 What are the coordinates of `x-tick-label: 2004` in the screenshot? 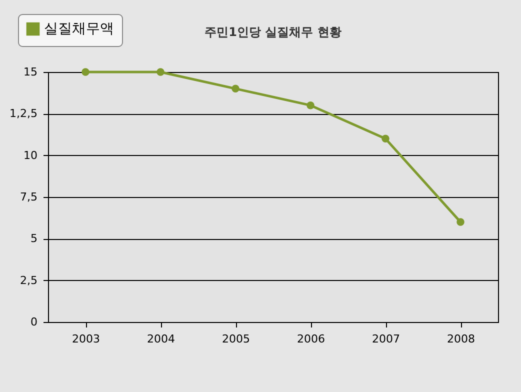 It's located at (161, 339).